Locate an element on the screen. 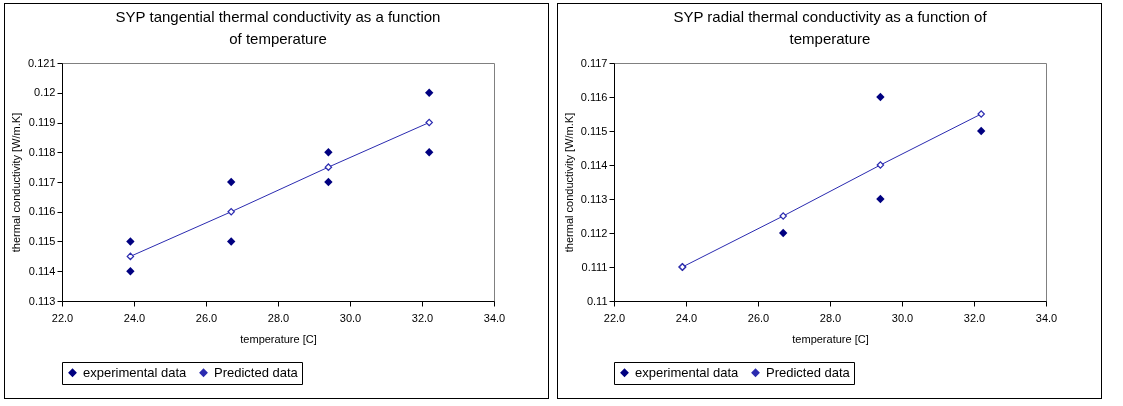 The image size is (1123, 406). y-tick-label: 0.11 is located at coordinates (597, 300).